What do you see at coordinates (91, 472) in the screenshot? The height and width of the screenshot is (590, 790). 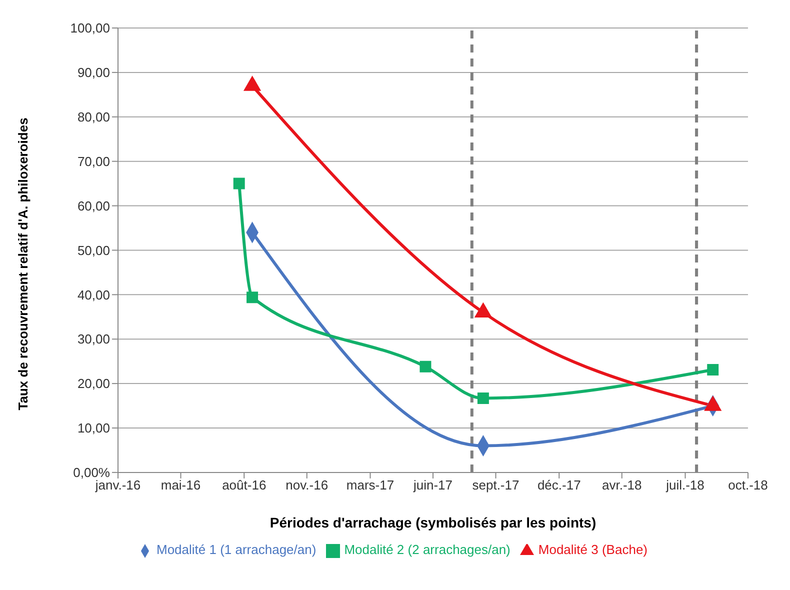 I see `y-tick-label: 0,00%` at bounding box center [91, 472].